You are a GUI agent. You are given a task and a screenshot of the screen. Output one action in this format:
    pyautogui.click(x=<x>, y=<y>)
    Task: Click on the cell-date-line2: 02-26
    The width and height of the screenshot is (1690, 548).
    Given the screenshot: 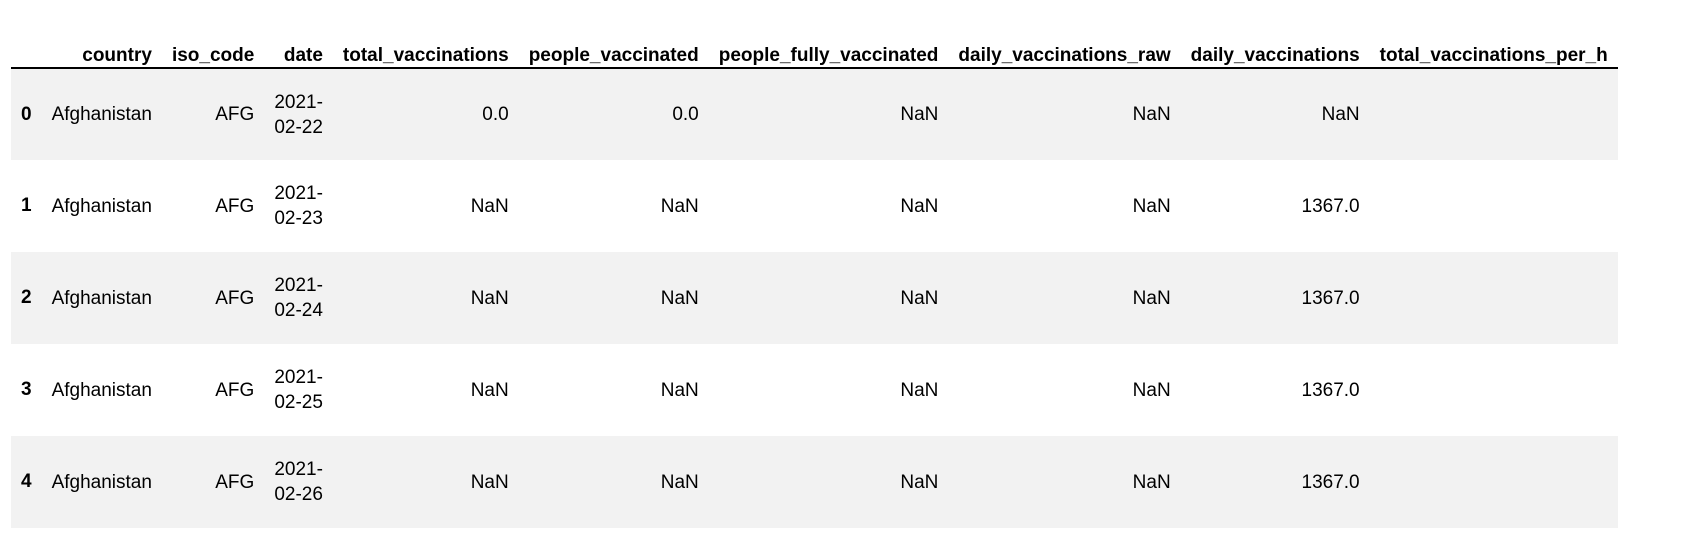 What is the action you would take?
    pyautogui.click(x=298, y=494)
    